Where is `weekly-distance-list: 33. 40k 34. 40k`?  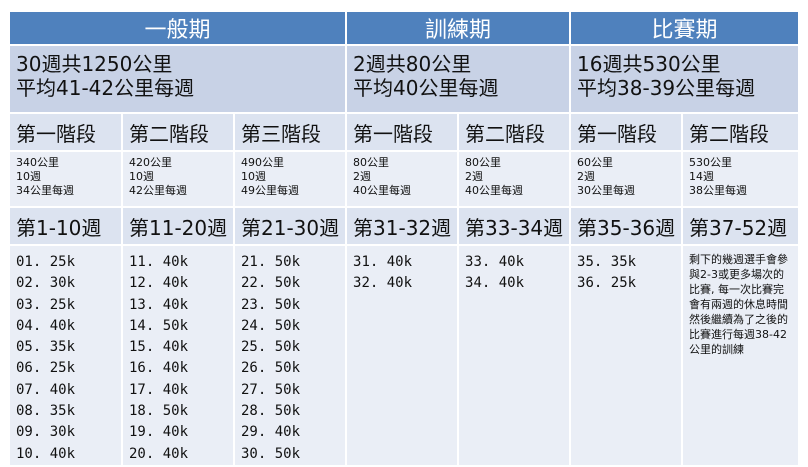 weekly-distance-list: 33. 40k 34. 40k is located at coordinates (515, 356).